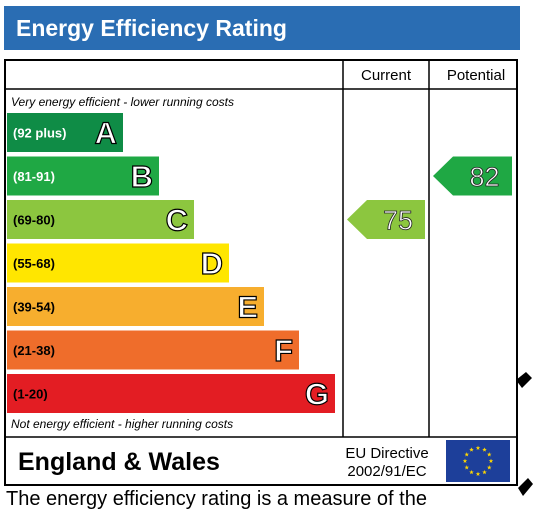 The height and width of the screenshot is (511, 534). I want to click on potential-rating-value: 82, so click(484, 177).